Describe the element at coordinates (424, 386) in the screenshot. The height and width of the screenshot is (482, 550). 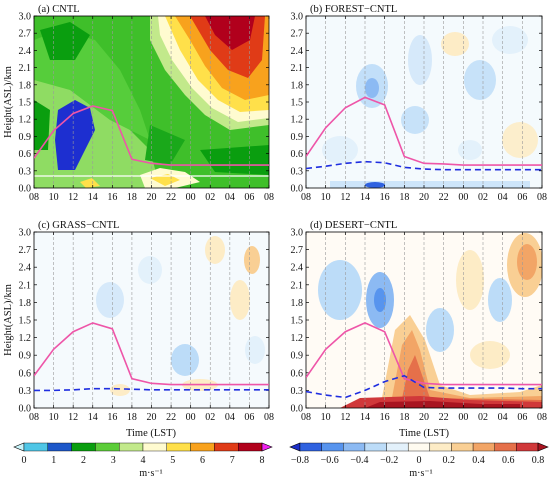
I see `panel-d-dashed-line` at that location.